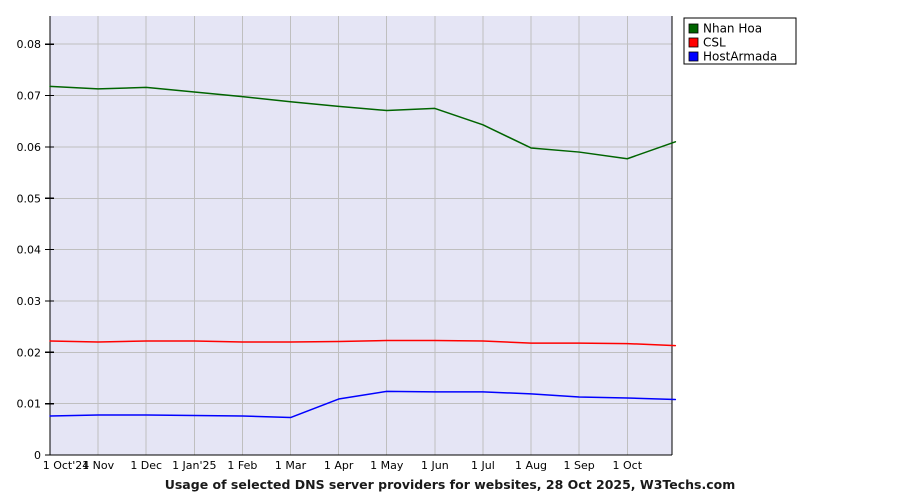 Image resolution: width=900 pixels, height=500 pixels. Describe the element at coordinates (194, 465) in the screenshot. I see `x-tick-label: 1 Jan'25` at that location.